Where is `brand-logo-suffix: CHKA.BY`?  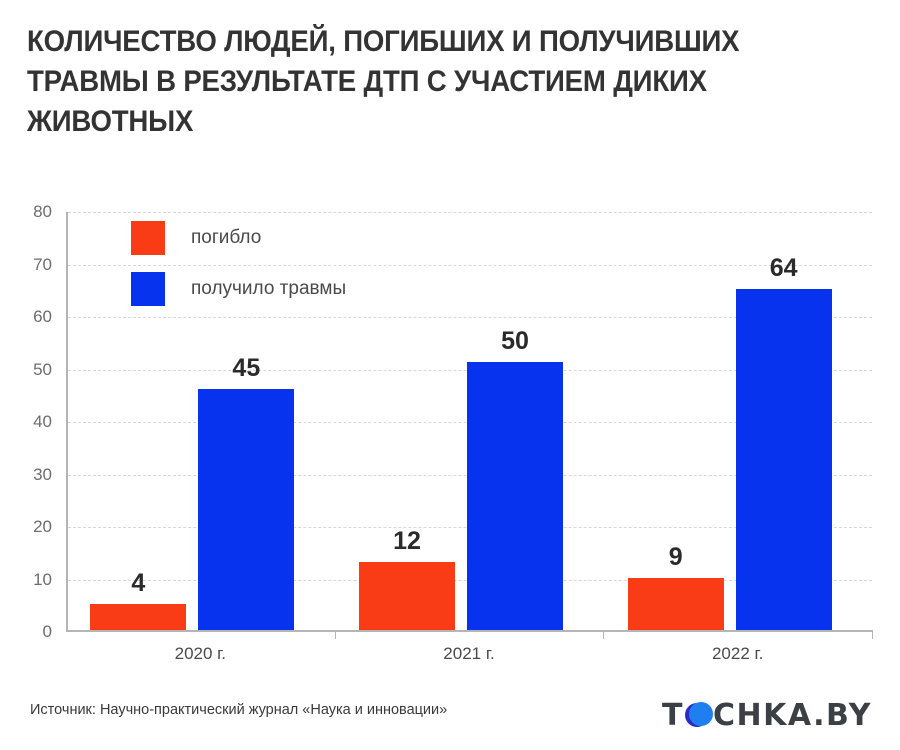
brand-logo-suffix: CHKA.BY is located at coordinates (792, 715).